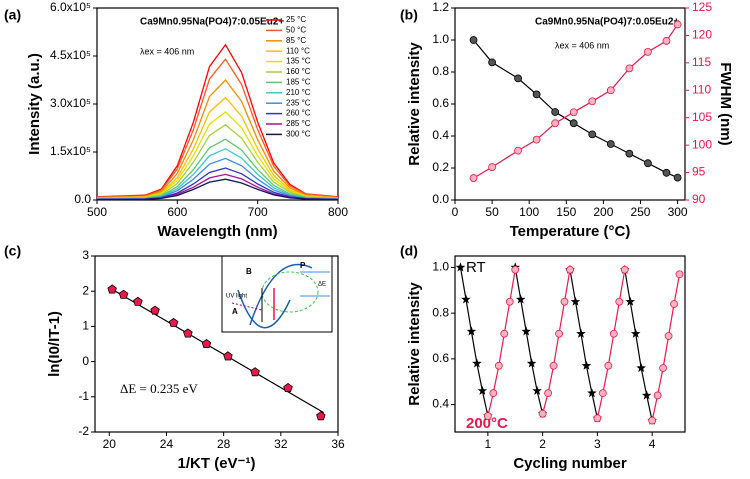  Describe the element at coordinates (298, 50) in the screenshot. I see `legend-label: 110 °C` at that location.